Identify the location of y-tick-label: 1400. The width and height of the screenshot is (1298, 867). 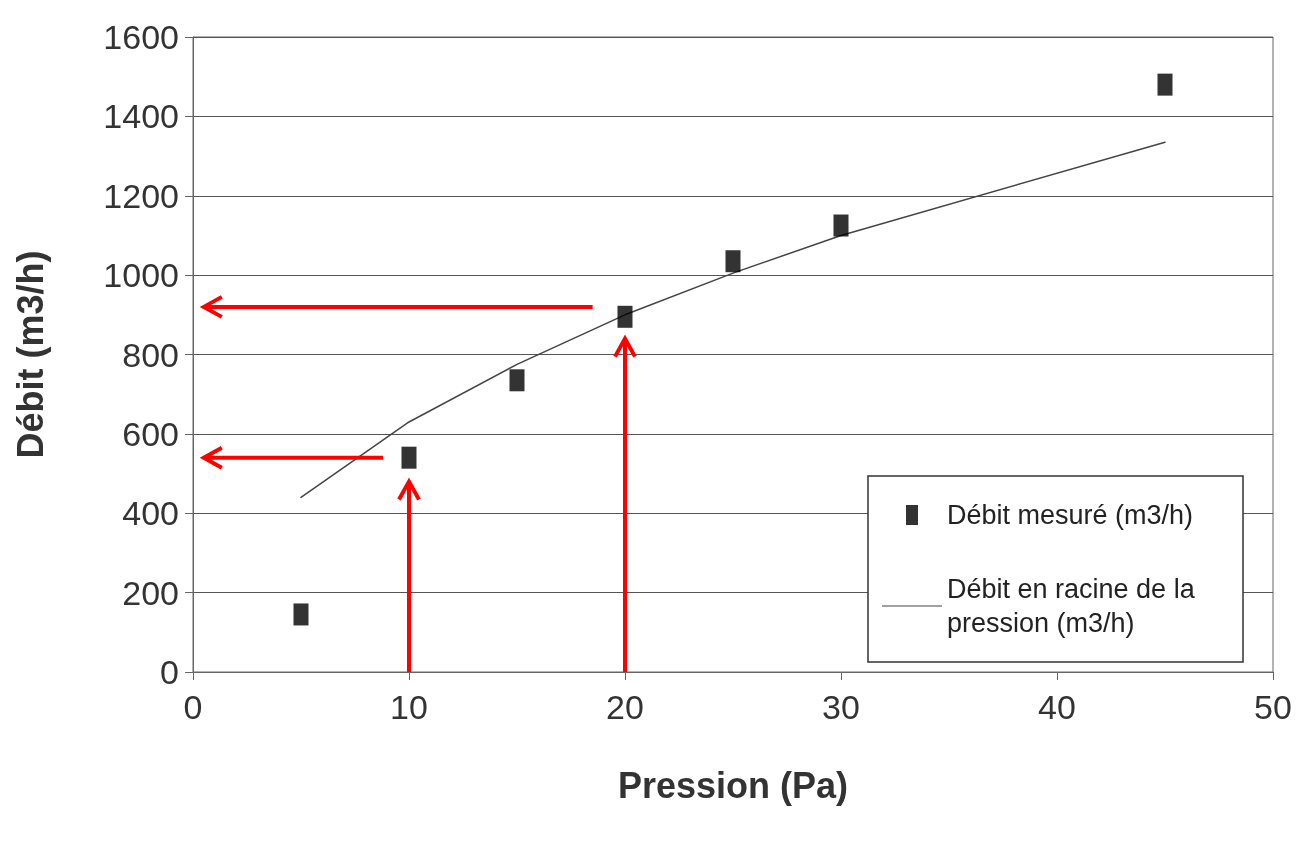
(141, 116).